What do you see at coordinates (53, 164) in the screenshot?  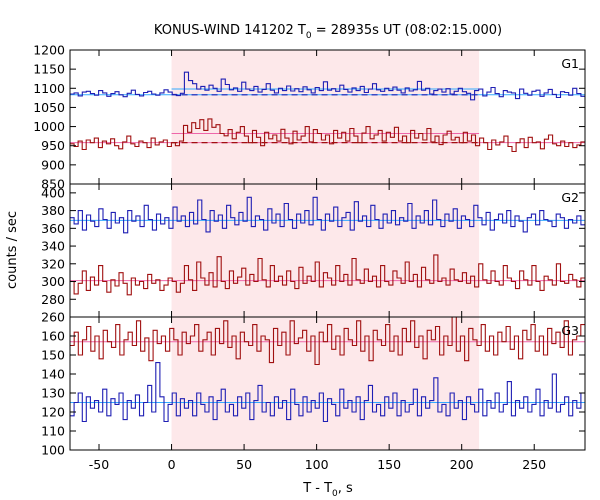 I see `y-tick-label: 900` at bounding box center [53, 164].